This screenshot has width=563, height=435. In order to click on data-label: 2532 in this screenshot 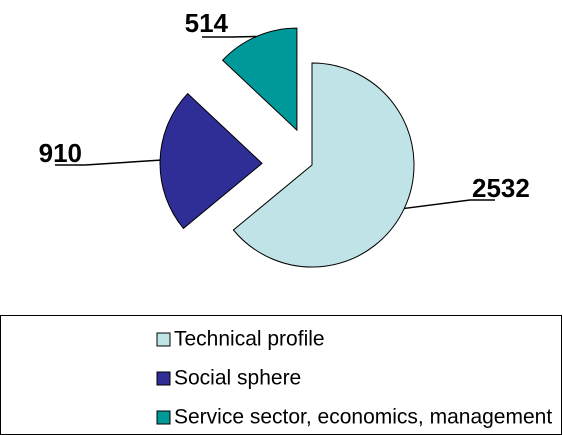, I will do `click(501, 188)`.